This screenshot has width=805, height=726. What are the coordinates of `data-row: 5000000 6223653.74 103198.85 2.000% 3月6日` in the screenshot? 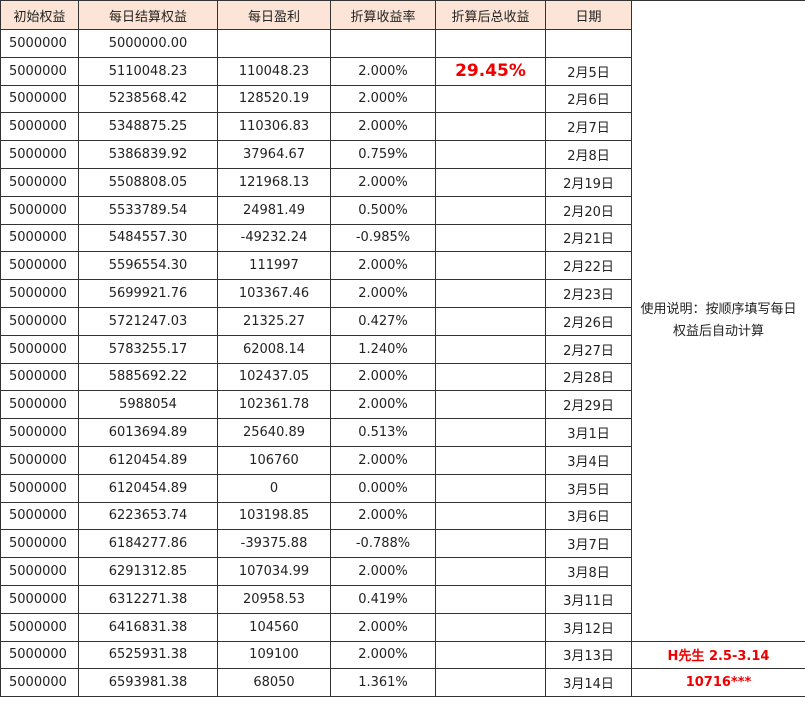 It's located at (402, 516).